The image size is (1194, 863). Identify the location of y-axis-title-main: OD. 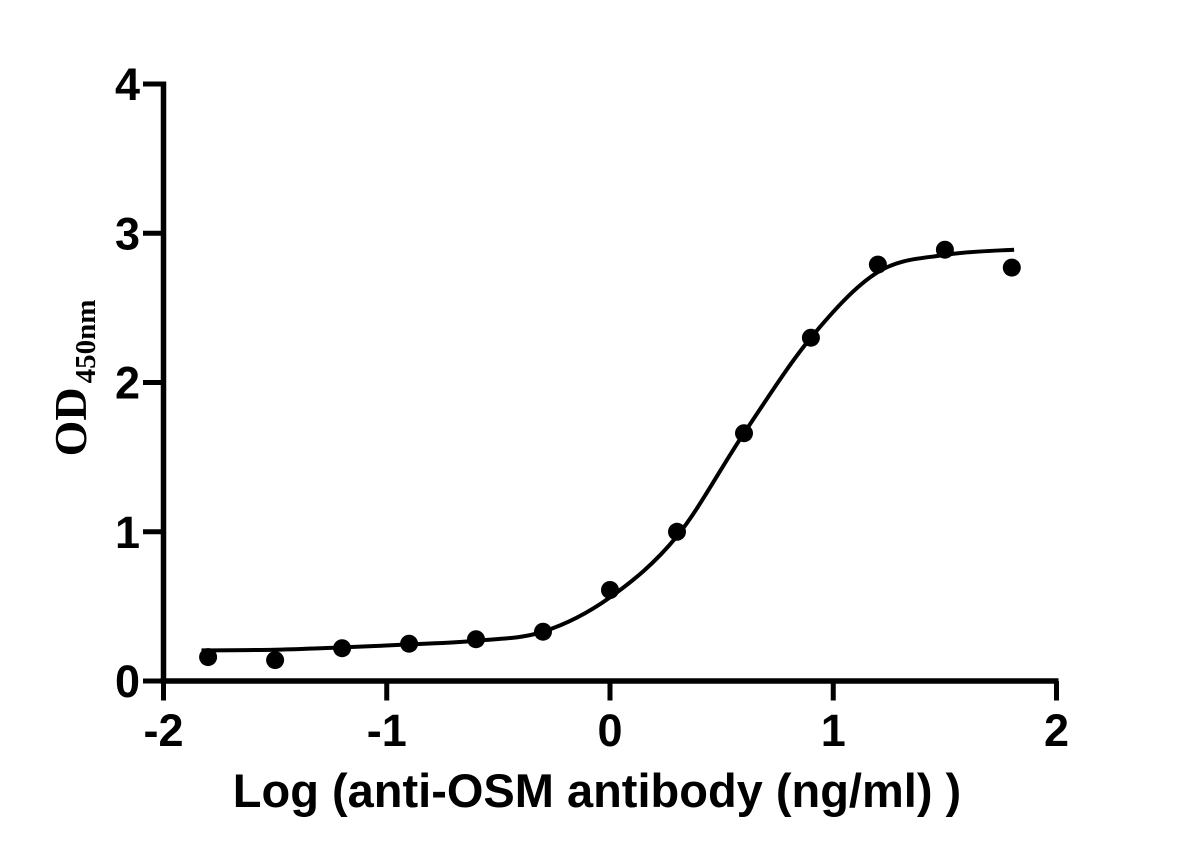
(70, 421).